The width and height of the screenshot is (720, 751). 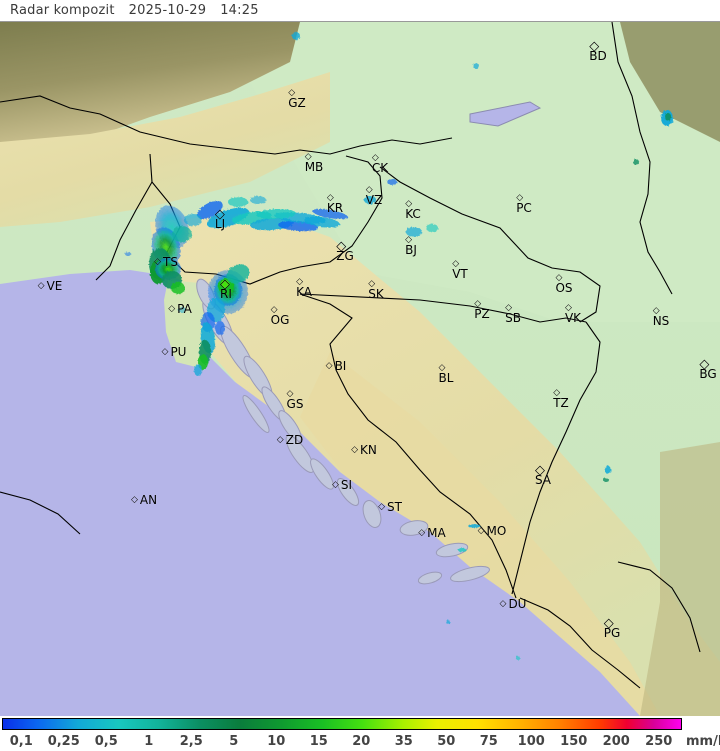 What do you see at coordinates (209, 348) in the screenshot?
I see `echo-istria-coast` at bounding box center [209, 348].